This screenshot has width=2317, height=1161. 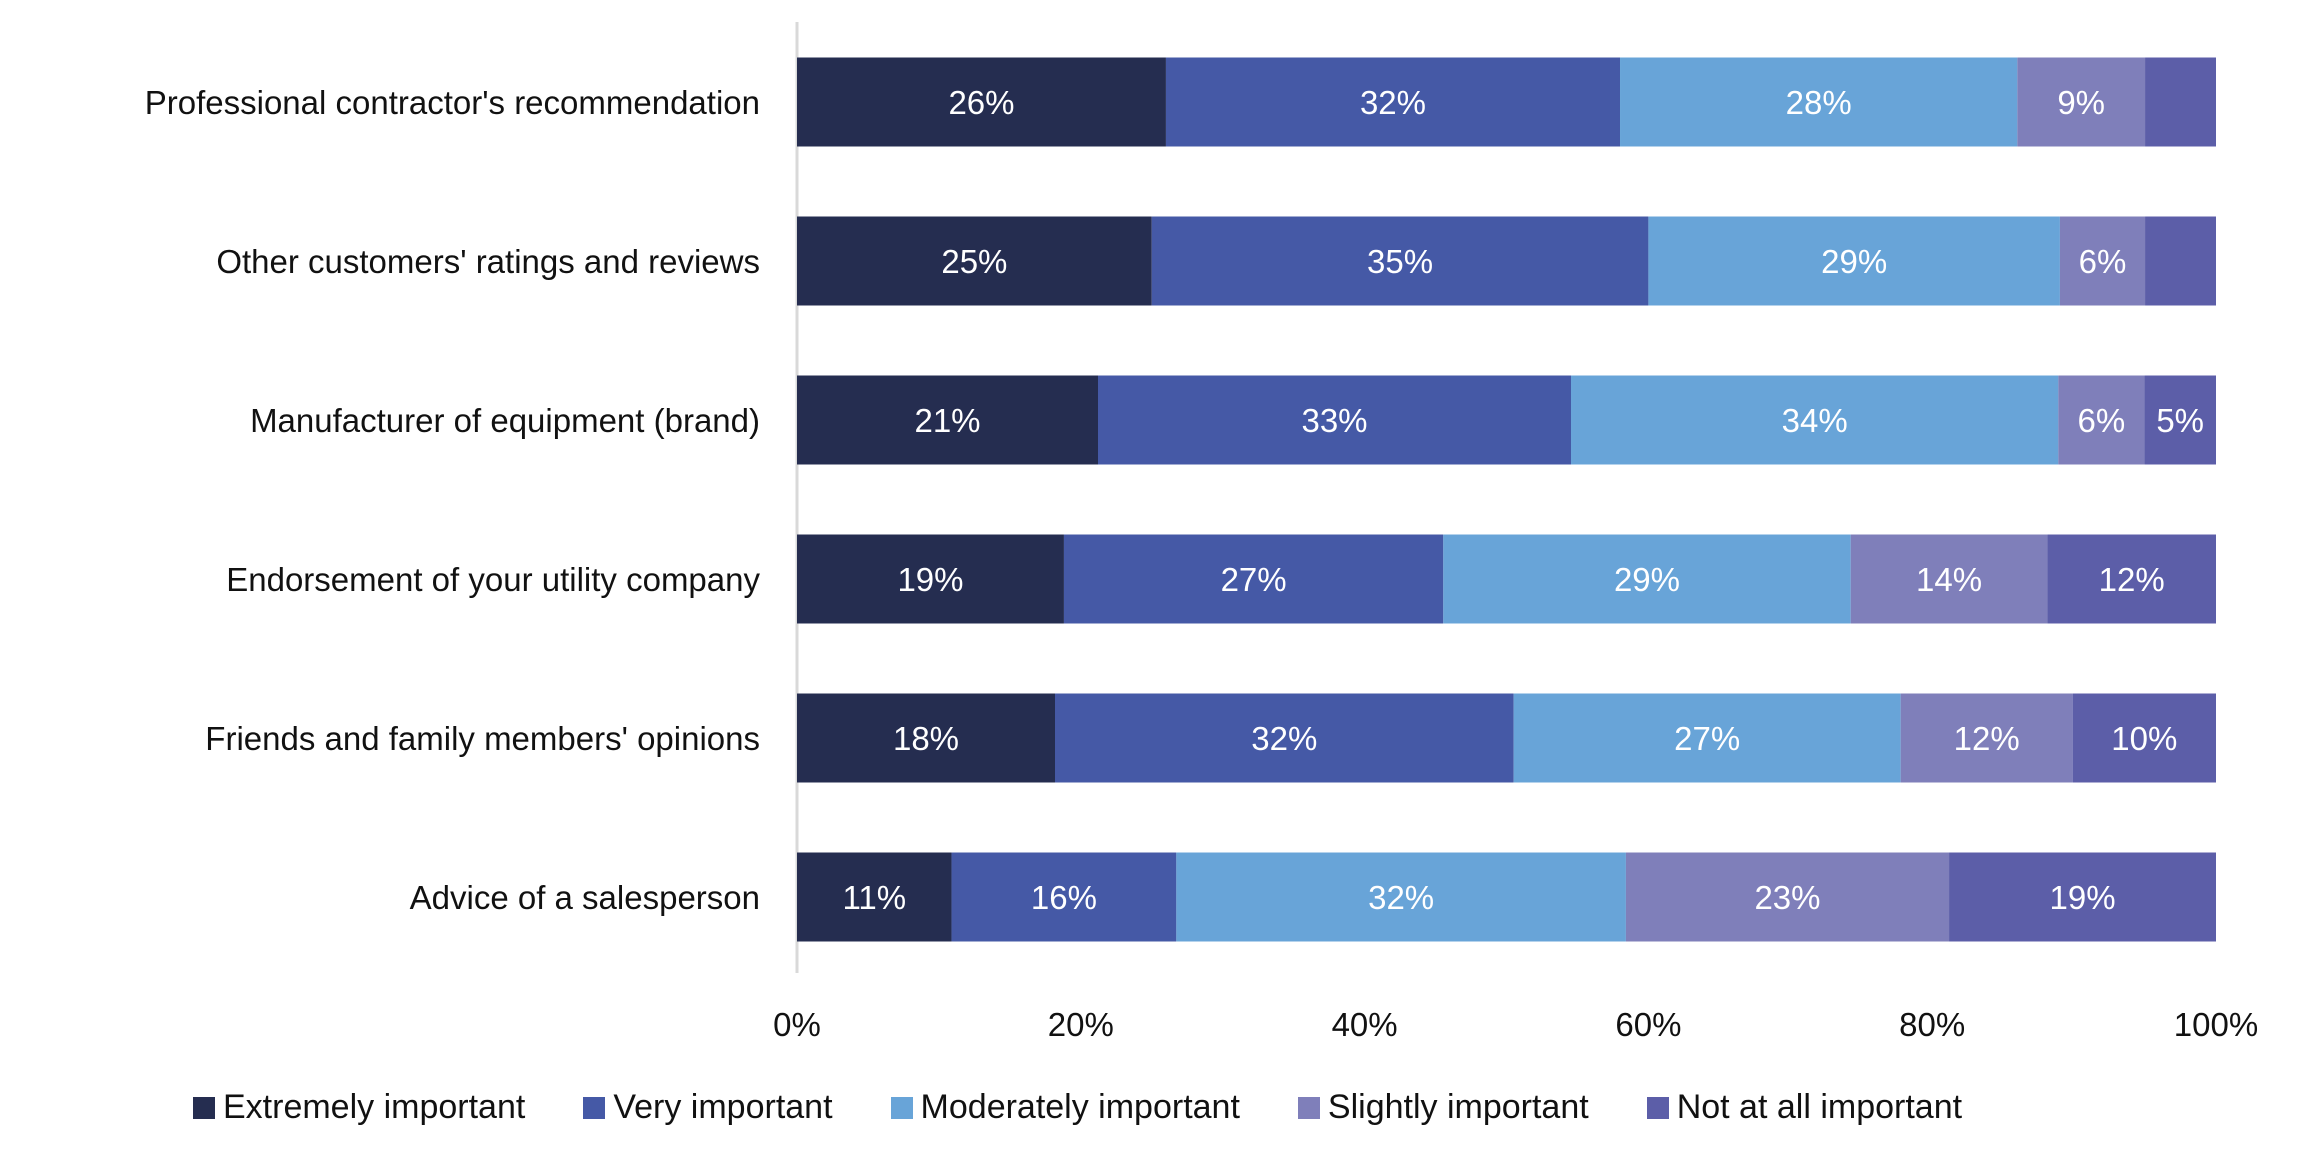 What do you see at coordinates (1932, 1024) in the screenshot?
I see `x-tick-label: 80%` at bounding box center [1932, 1024].